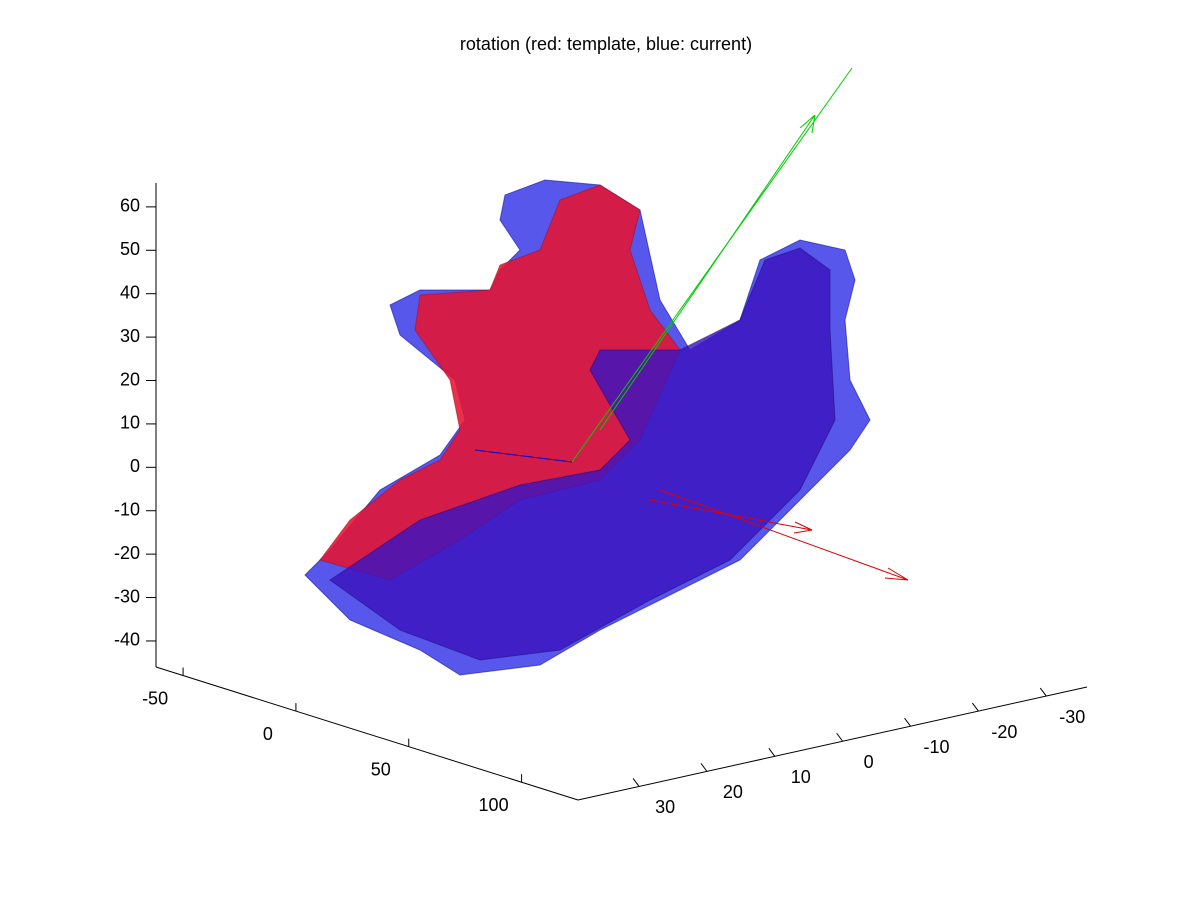  Describe the element at coordinates (606, 44) in the screenshot. I see `chart-title: rotation (red: template, blue: current)` at that location.